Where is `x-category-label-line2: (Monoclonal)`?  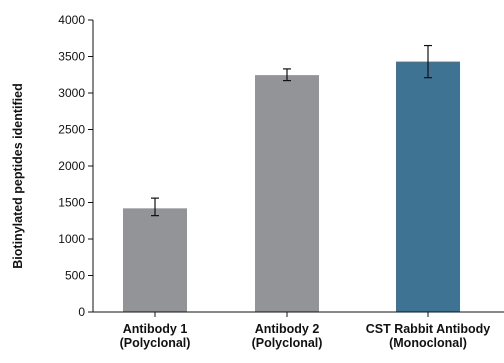 x-category-label-line2: (Monoclonal) is located at coordinates (428, 343).